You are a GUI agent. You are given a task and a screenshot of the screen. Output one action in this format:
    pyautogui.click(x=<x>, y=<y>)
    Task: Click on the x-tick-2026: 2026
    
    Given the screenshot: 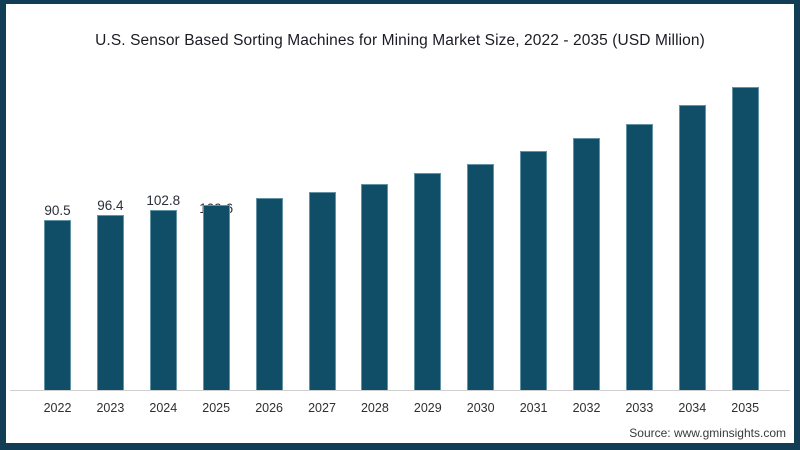 What is the action you would take?
    pyautogui.click(x=269, y=408)
    